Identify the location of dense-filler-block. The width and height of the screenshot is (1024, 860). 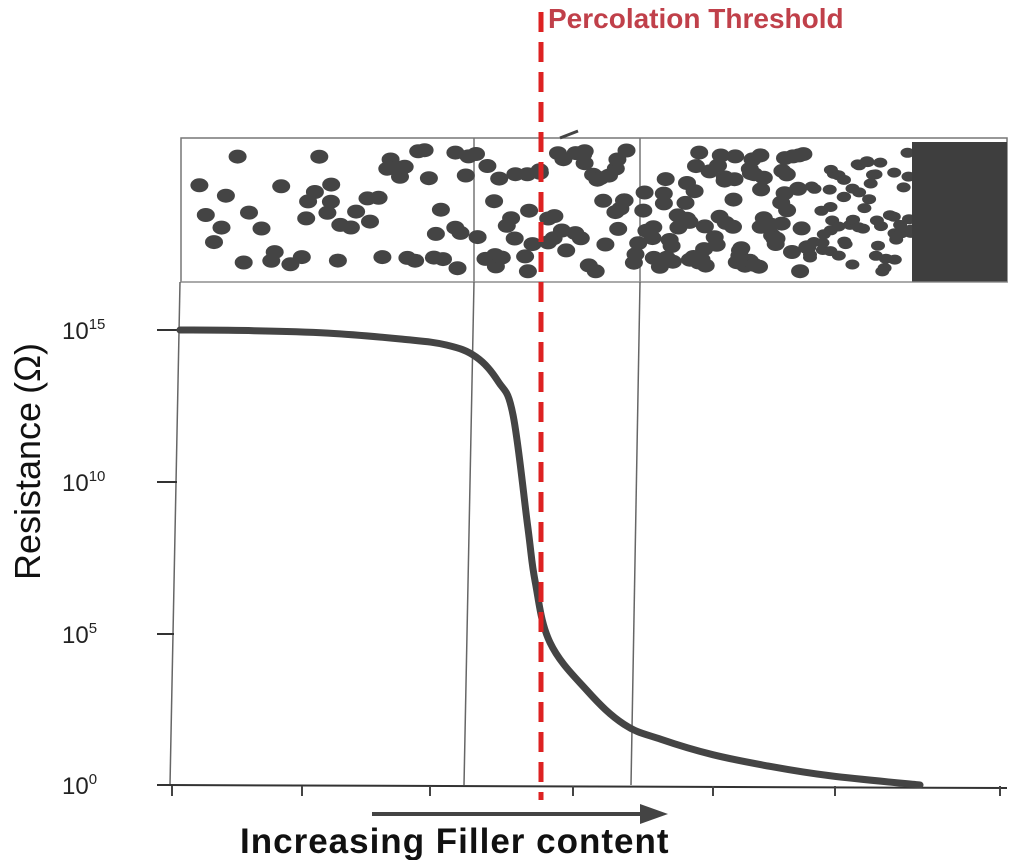
(959, 212).